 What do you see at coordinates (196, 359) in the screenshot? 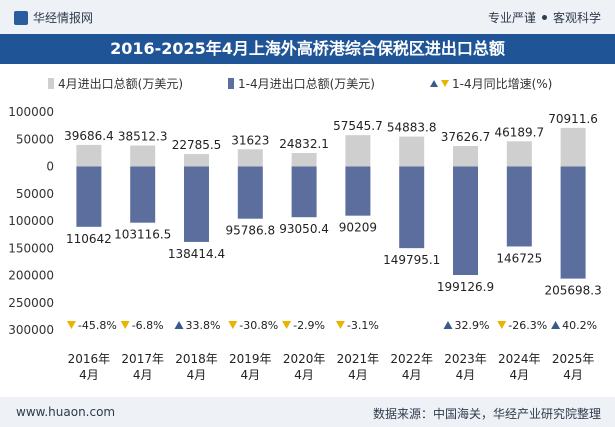
I see `x-tick-label: 2018年` at bounding box center [196, 359].